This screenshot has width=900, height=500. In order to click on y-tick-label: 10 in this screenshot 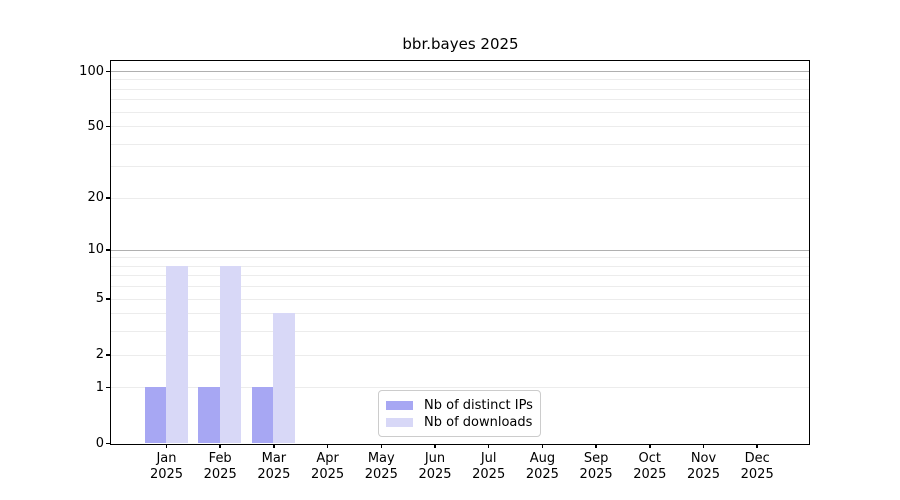, I will do `click(95, 250)`.